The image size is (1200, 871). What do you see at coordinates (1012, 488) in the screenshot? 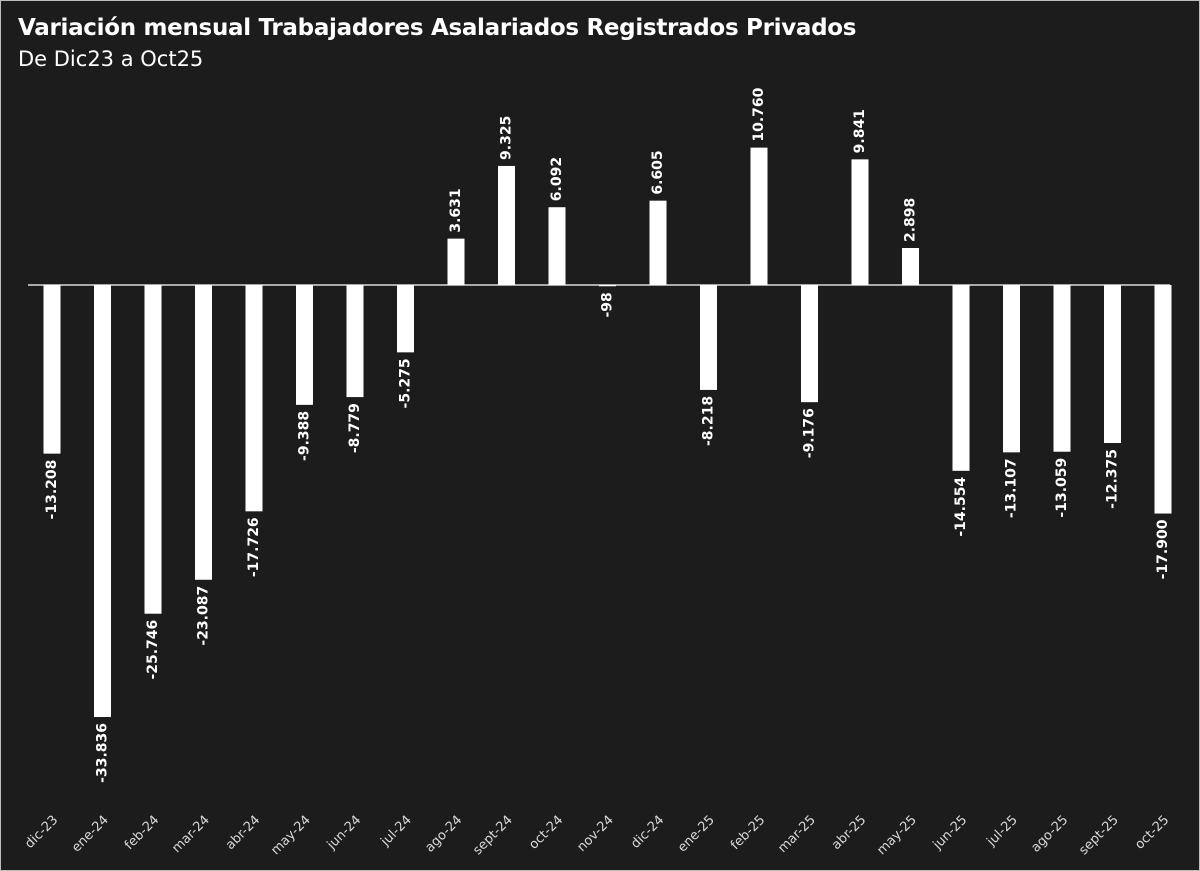
I see `data-label-jul-25: -13.107` at bounding box center [1012, 488].